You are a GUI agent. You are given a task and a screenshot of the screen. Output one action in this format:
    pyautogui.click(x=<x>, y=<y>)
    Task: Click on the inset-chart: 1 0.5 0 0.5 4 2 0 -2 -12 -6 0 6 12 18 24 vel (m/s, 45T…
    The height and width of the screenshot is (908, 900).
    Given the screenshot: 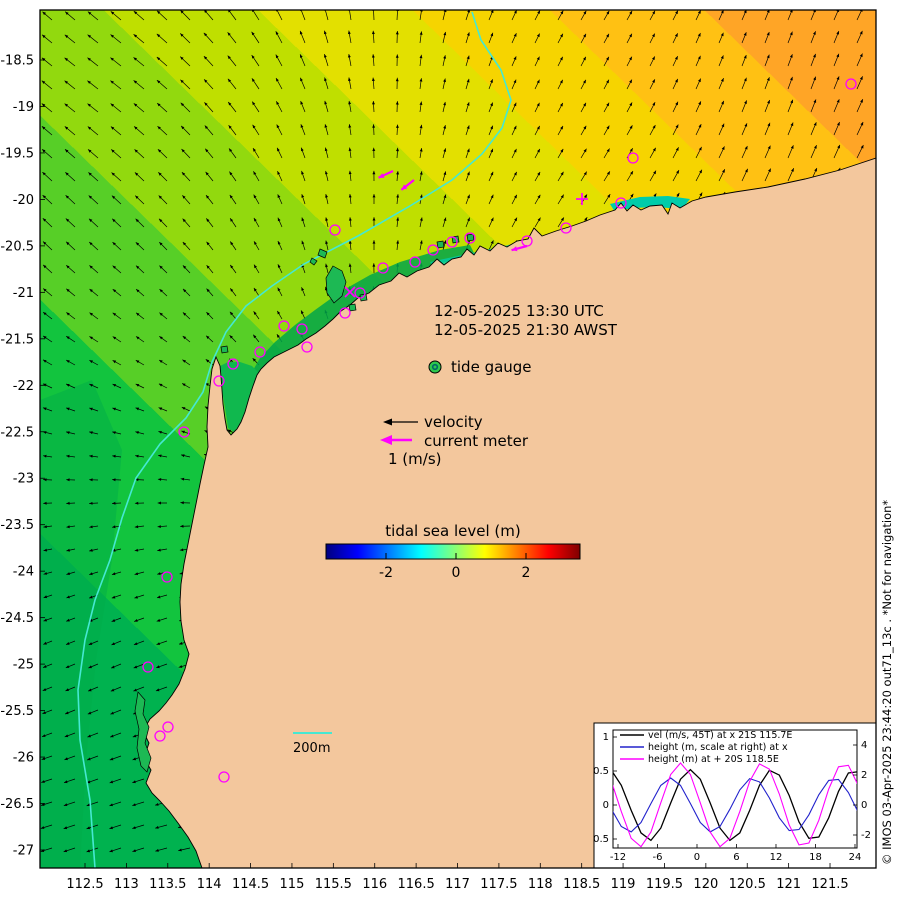 What is the action you would take?
    pyautogui.click(x=734, y=795)
    